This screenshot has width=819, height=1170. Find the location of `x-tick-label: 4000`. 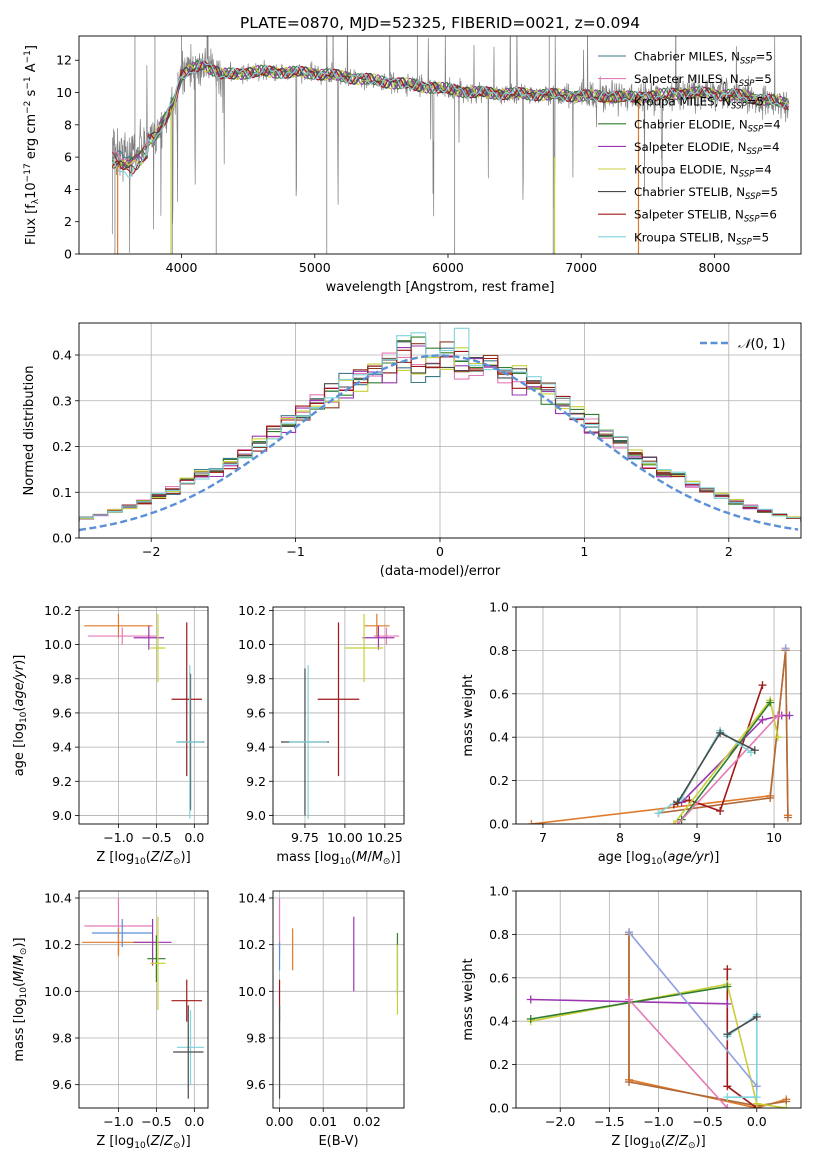

x-tick-label: 4000 is located at coordinates (182, 267).